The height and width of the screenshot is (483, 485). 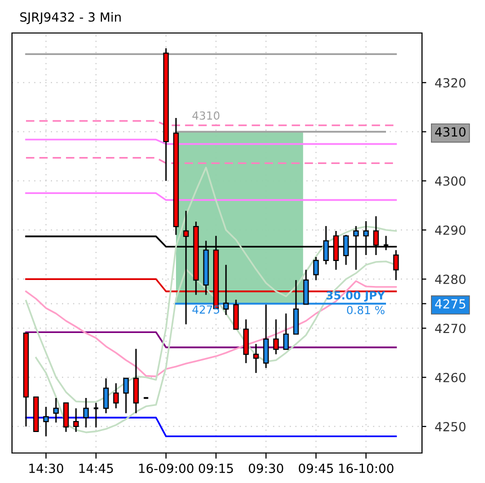 What do you see at coordinates (356, 296) in the screenshot?
I see `annotation: 35.00 JPY` at bounding box center [356, 296].